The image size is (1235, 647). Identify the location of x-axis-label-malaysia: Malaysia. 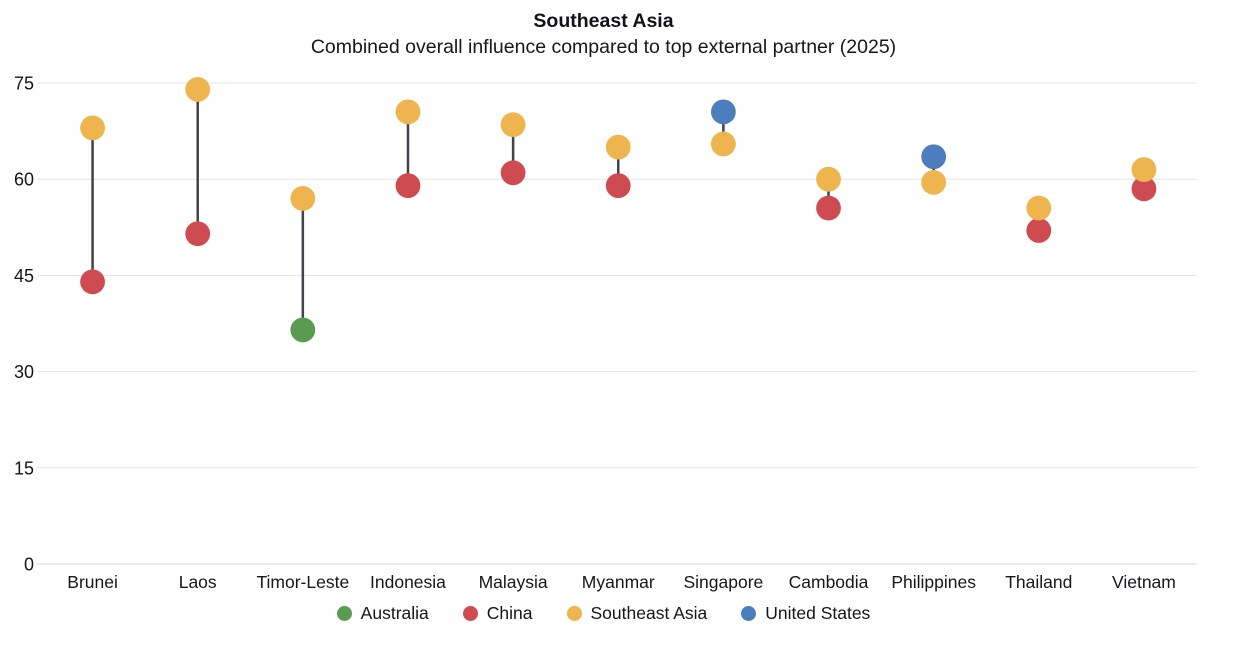
(513, 582).